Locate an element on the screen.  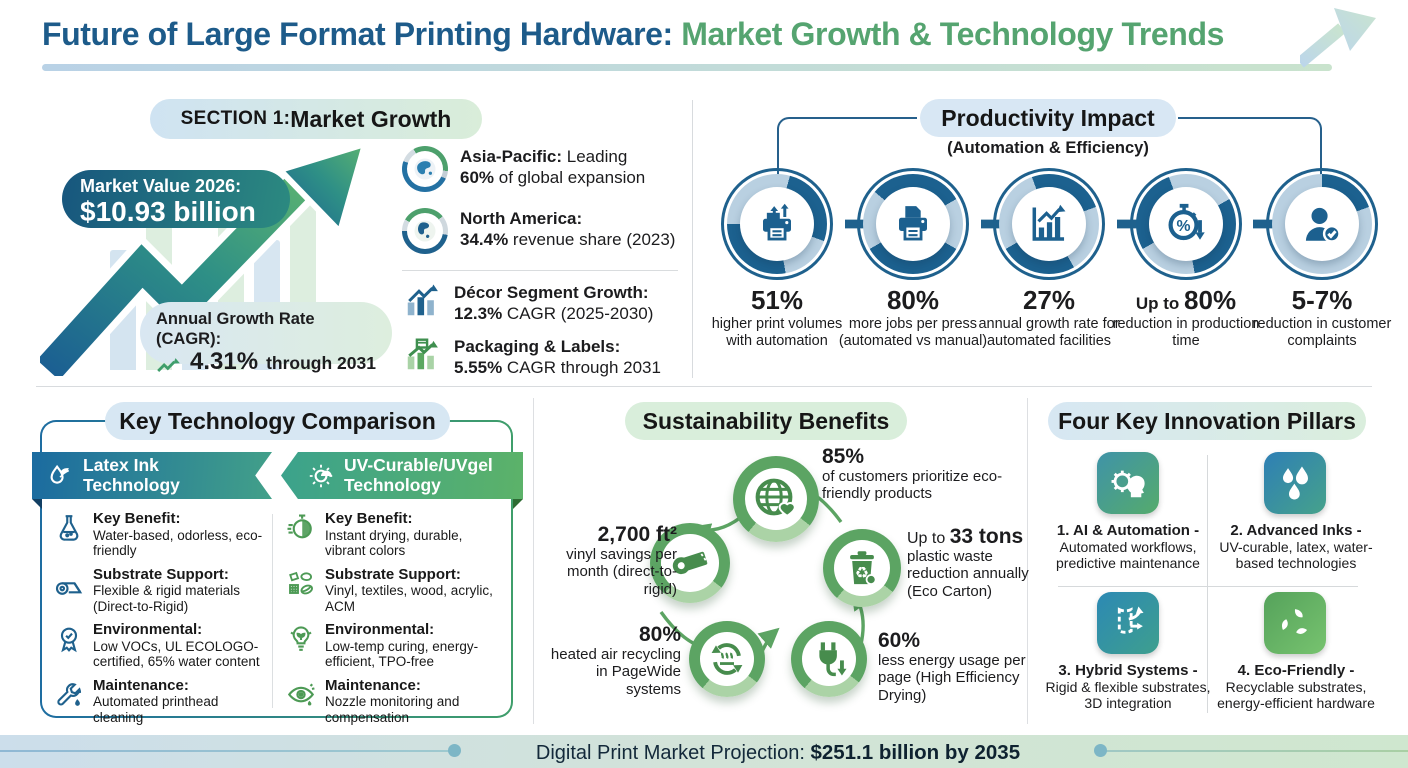
connector-line-right is located at coordinates (1250, 146).